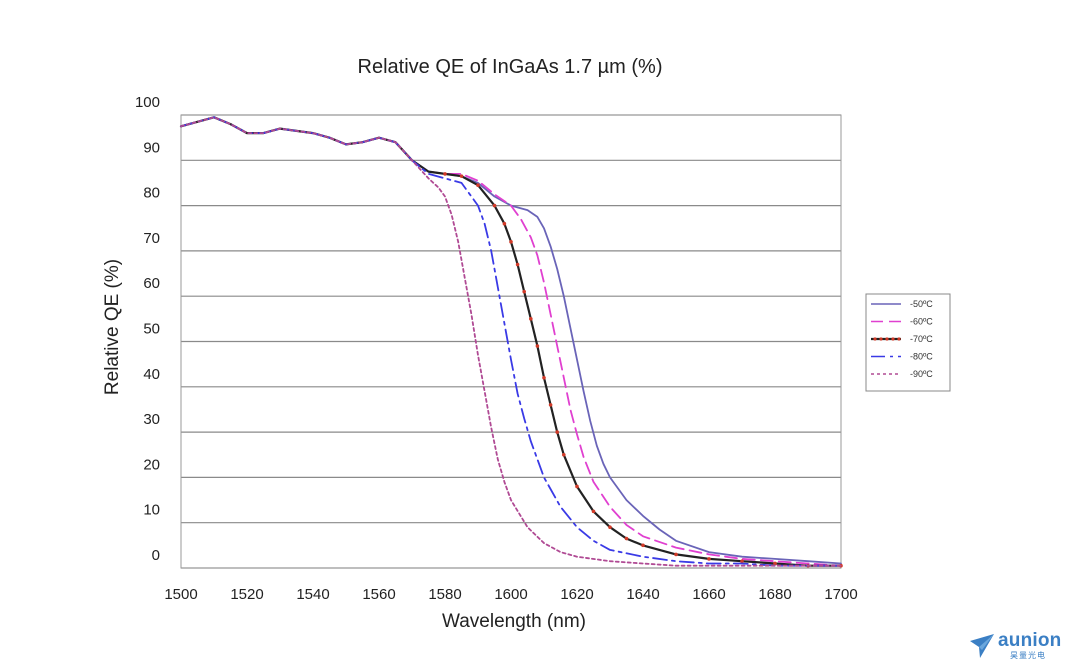  Describe the element at coordinates (151, 464) in the screenshot. I see `y-tick-label: 20` at that location.